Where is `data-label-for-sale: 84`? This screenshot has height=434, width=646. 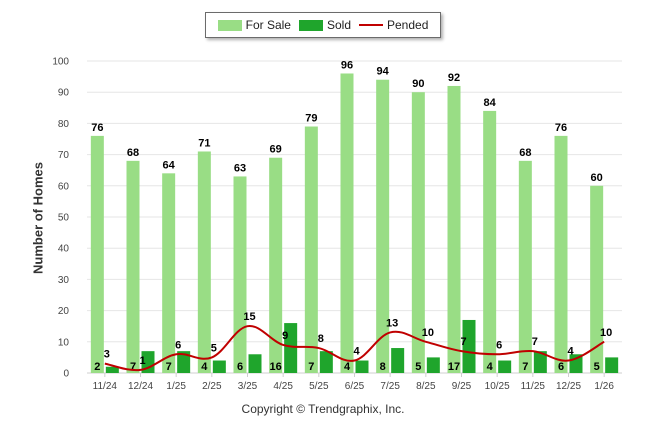 data-label-for-sale: 84 is located at coordinates (490, 103).